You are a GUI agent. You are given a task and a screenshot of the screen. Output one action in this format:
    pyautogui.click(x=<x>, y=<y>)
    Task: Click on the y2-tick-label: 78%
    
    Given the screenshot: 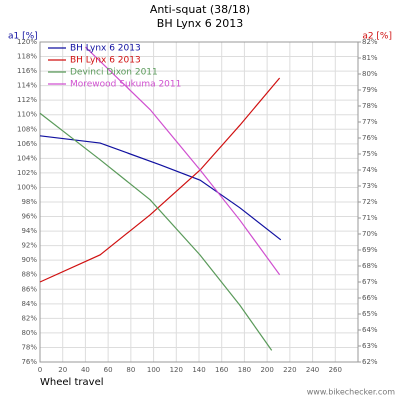 What is the action you would take?
    pyautogui.click(x=370, y=106)
    